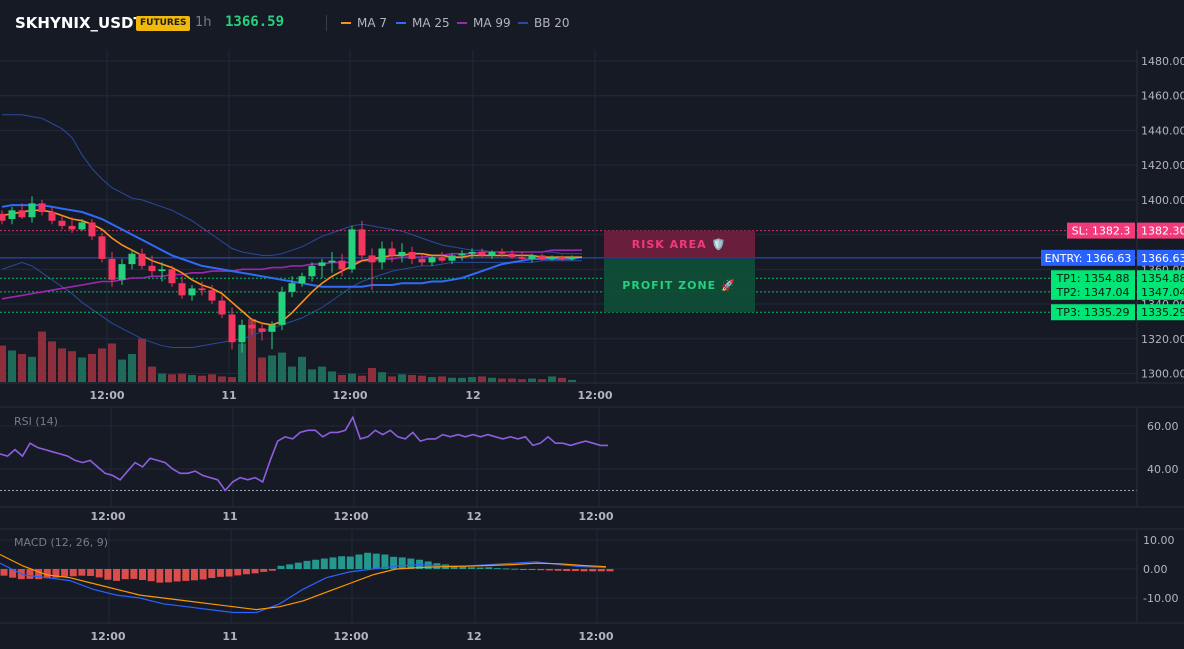 The width and height of the screenshot is (1184, 649). Describe the element at coordinates (228, 395) in the screenshot. I see `time-tick-label: 11` at that location.